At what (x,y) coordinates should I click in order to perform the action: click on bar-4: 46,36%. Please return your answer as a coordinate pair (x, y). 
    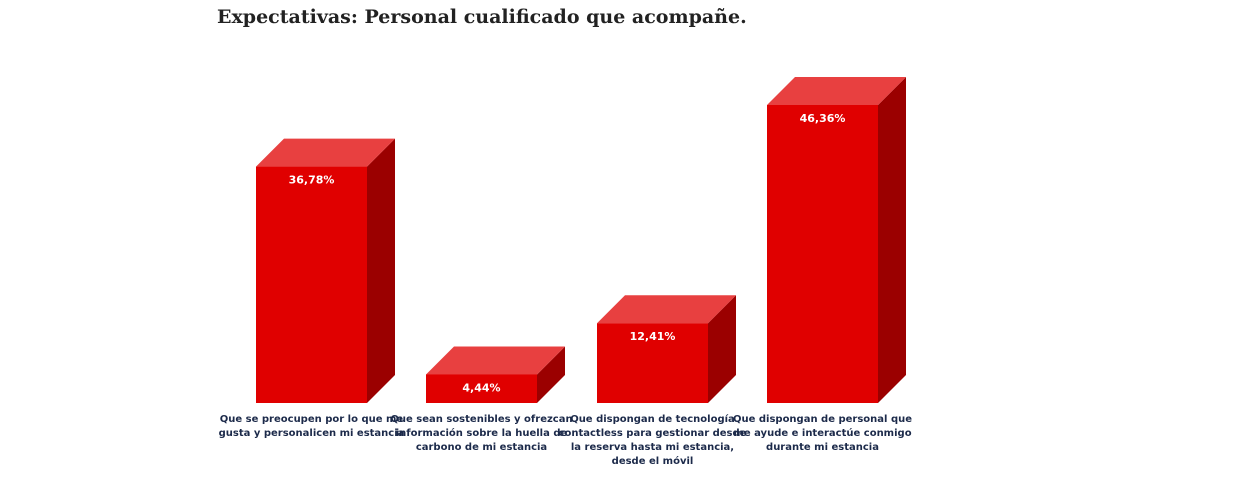
    Looking at the image, I should click on (836, 240).